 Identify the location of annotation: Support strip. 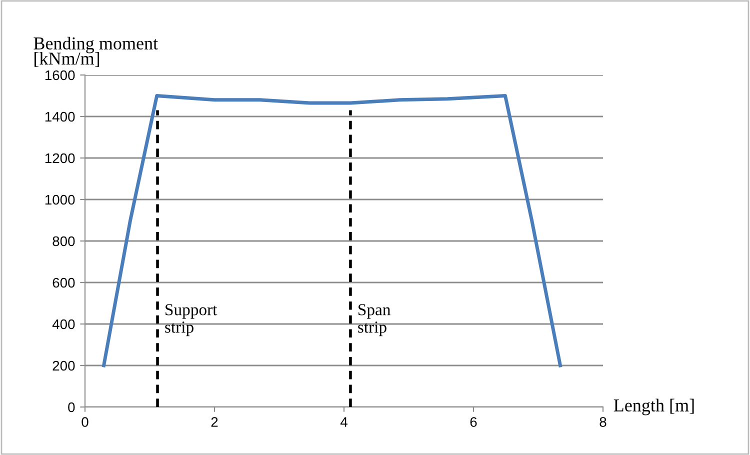
(191, 320).